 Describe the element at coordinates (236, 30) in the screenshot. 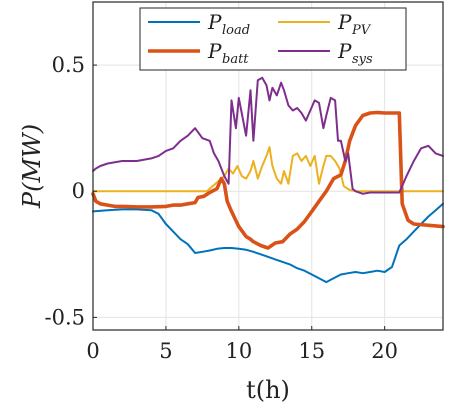

I see `legend-label-sub-load: load` at that location.